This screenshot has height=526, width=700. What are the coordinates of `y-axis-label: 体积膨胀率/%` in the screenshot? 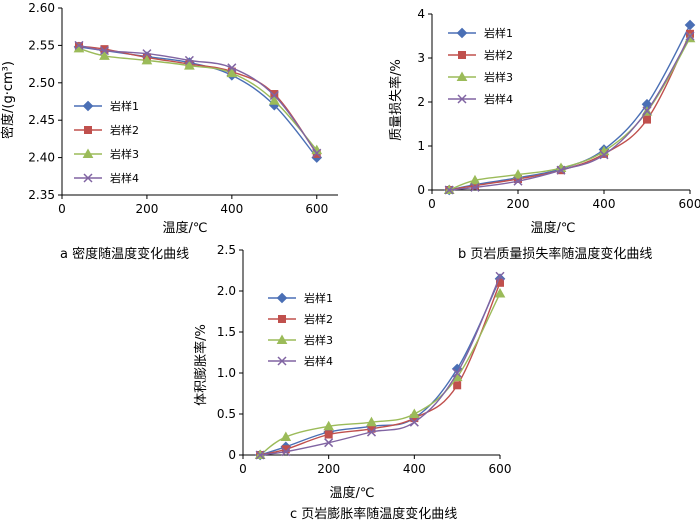 It's located at (201, 365).